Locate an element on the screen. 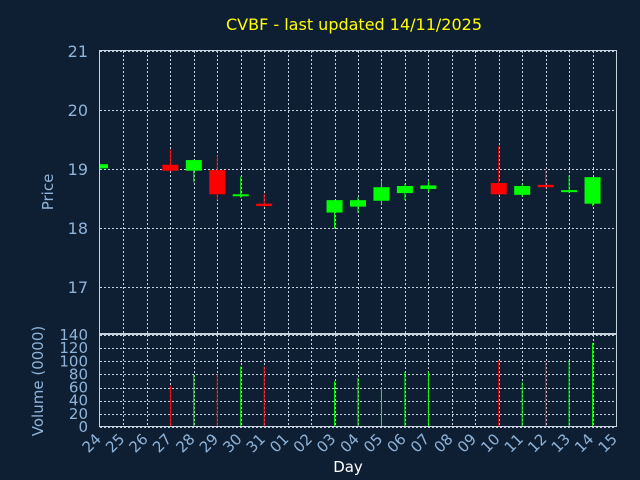 The height and width of the screenshot is (480, 640). price-y-tick-label: 19 is located at coordinates (78, 169).